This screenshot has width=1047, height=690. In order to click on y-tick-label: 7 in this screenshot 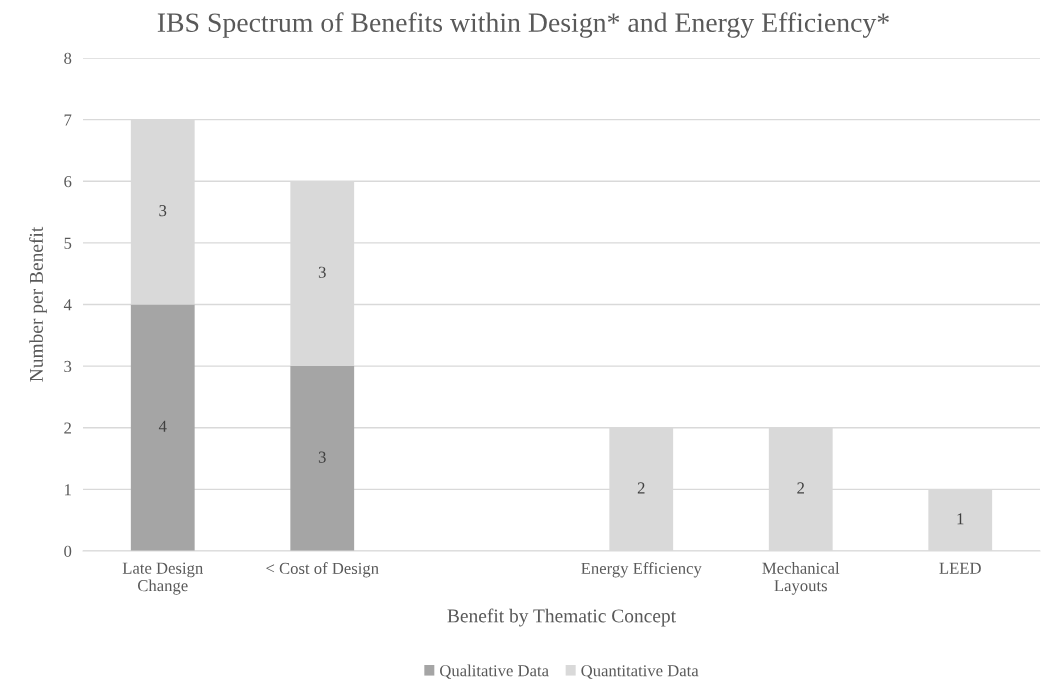, I will do `click(68, 120)`.